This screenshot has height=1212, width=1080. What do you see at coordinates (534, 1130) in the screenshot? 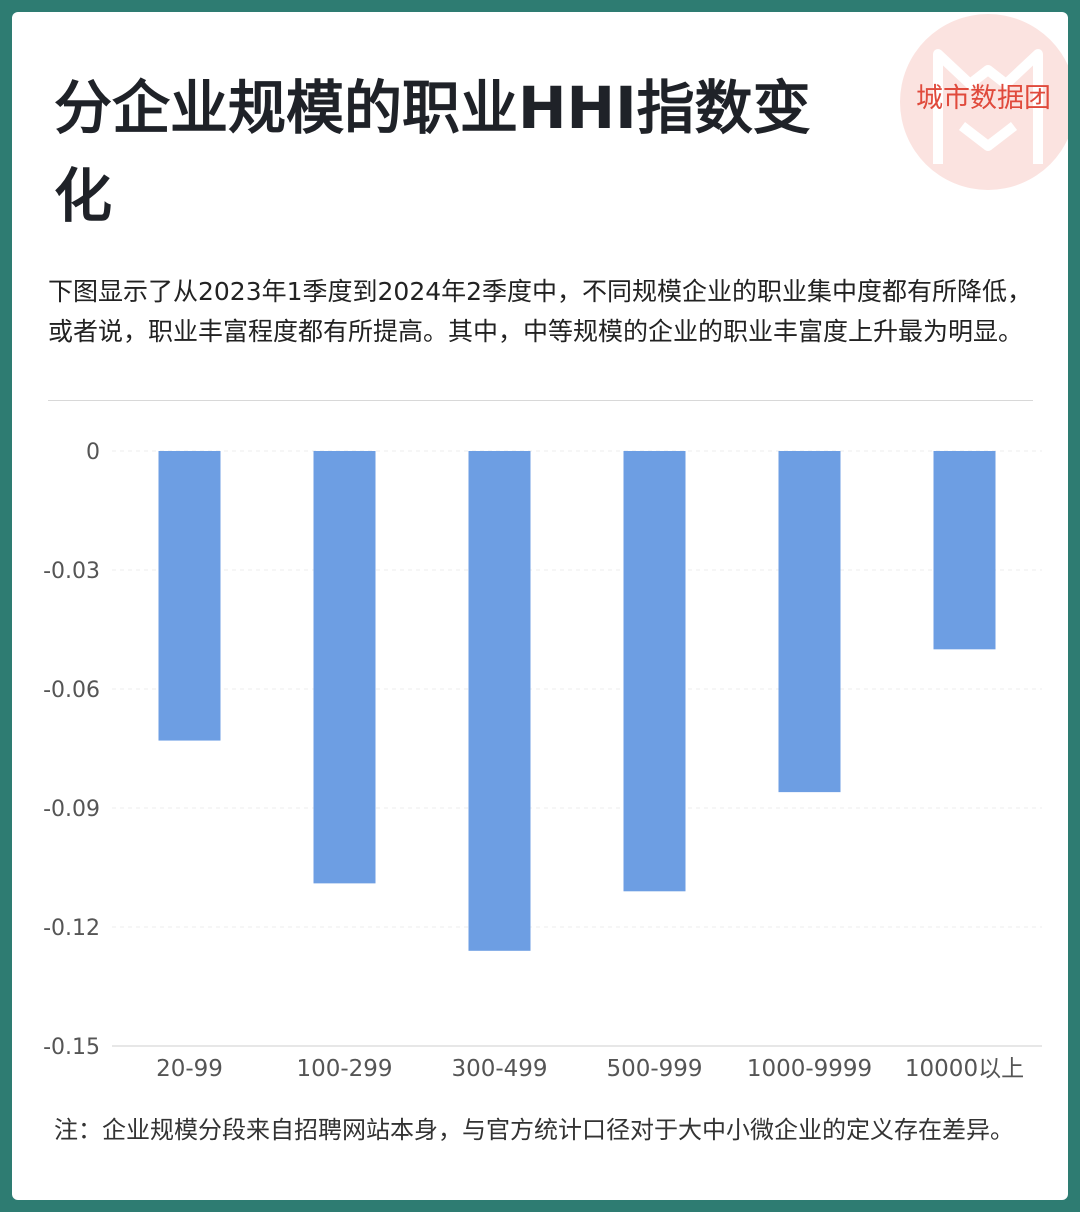
I see `footnote: 注：企业规模分段来自招聘网站本身，与官方统计口径对于大中小微企业的定义存在差异。` at bounding box center [534, 1130].